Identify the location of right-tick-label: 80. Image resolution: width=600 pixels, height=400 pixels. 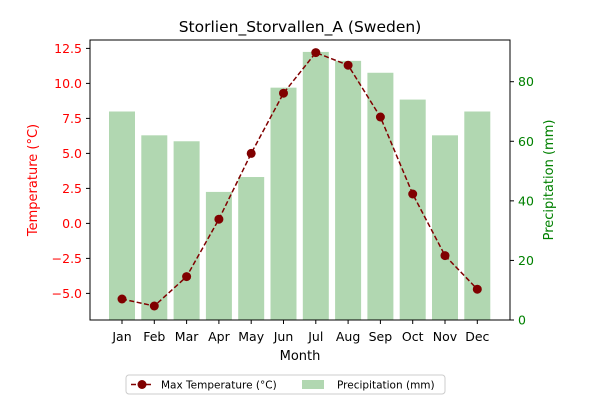
(526, 81).